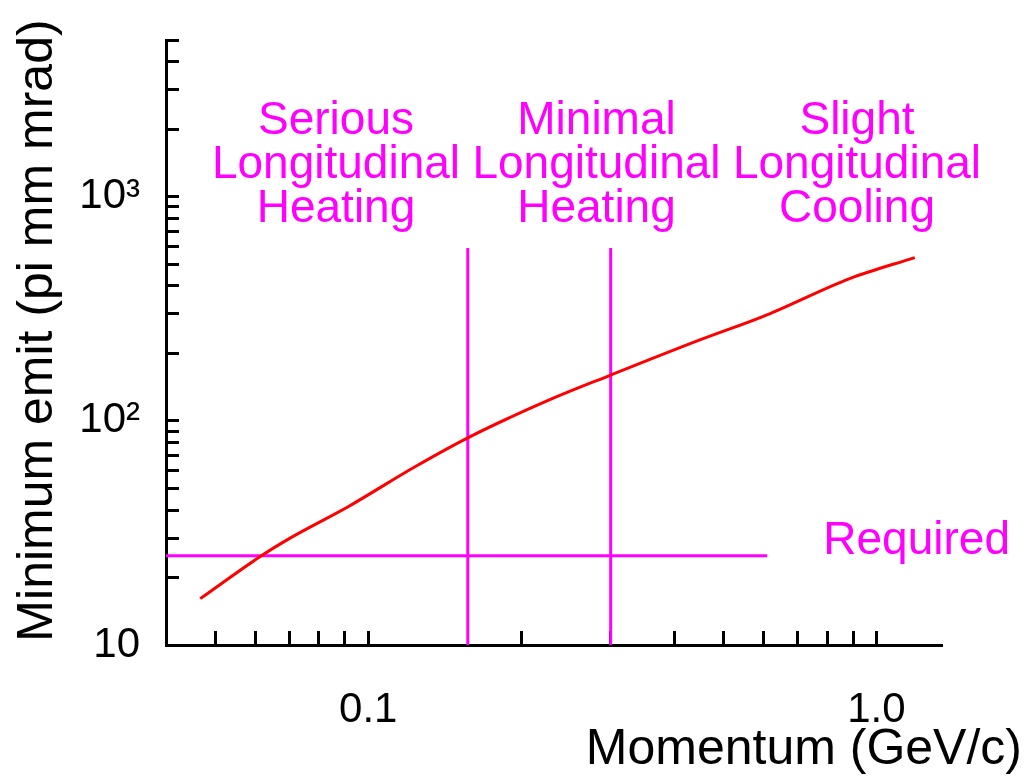  Describe the element at coordinates (34, 330) in the screenshot. I see `y-axis-title: Minimum emit (pi mm mrad)` at that location.